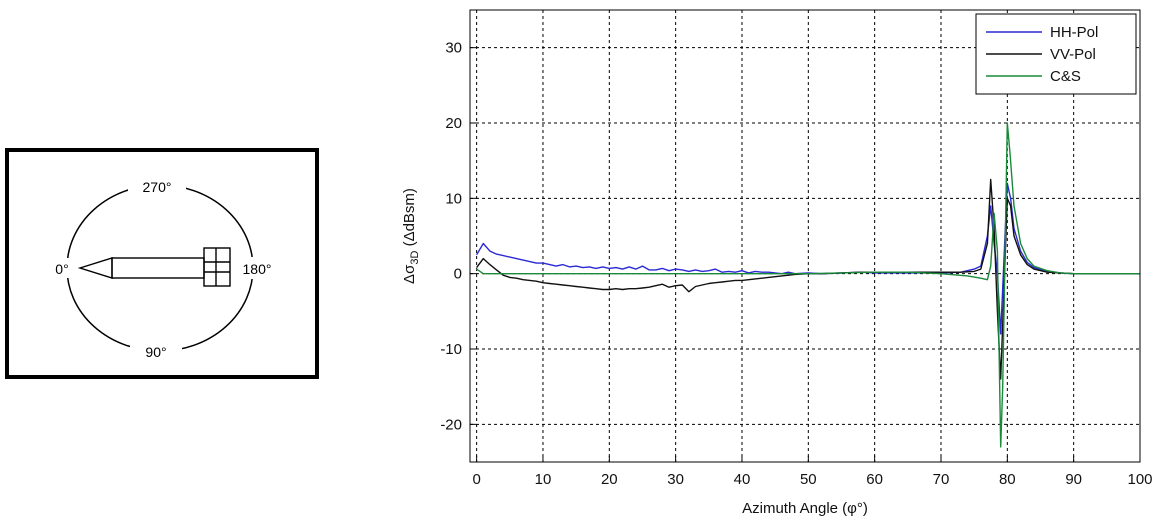 The image size is (1159, 520). Describe the element at coordinates (154, 267) in the screenshot. I see `missile-icon` at that location.